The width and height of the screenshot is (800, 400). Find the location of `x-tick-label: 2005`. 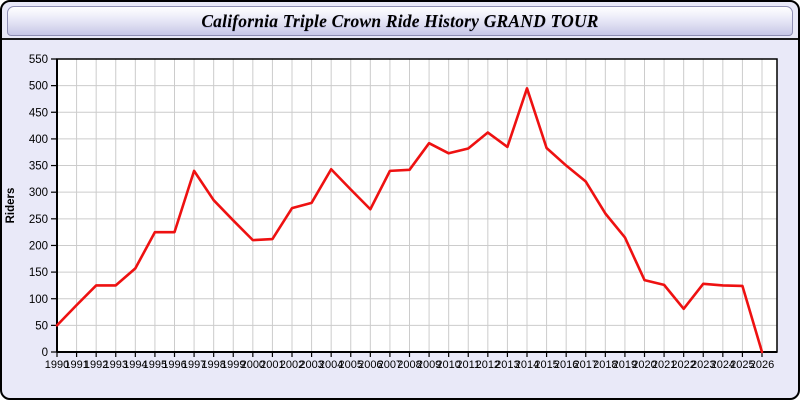

x-tick-label: 2005 is located at coordinates (351, 365).